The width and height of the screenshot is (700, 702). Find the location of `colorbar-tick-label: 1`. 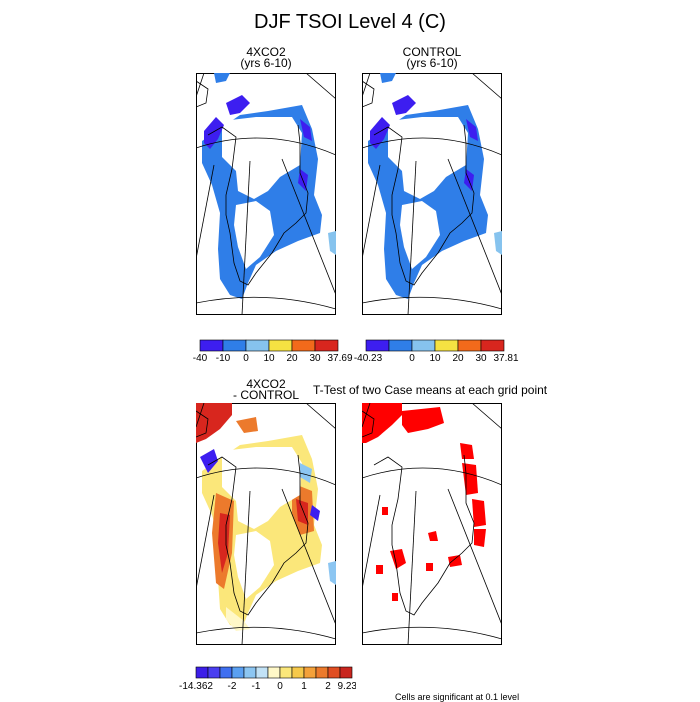

colorbar-tick-label: 1 is located at coordinates (304, 686).